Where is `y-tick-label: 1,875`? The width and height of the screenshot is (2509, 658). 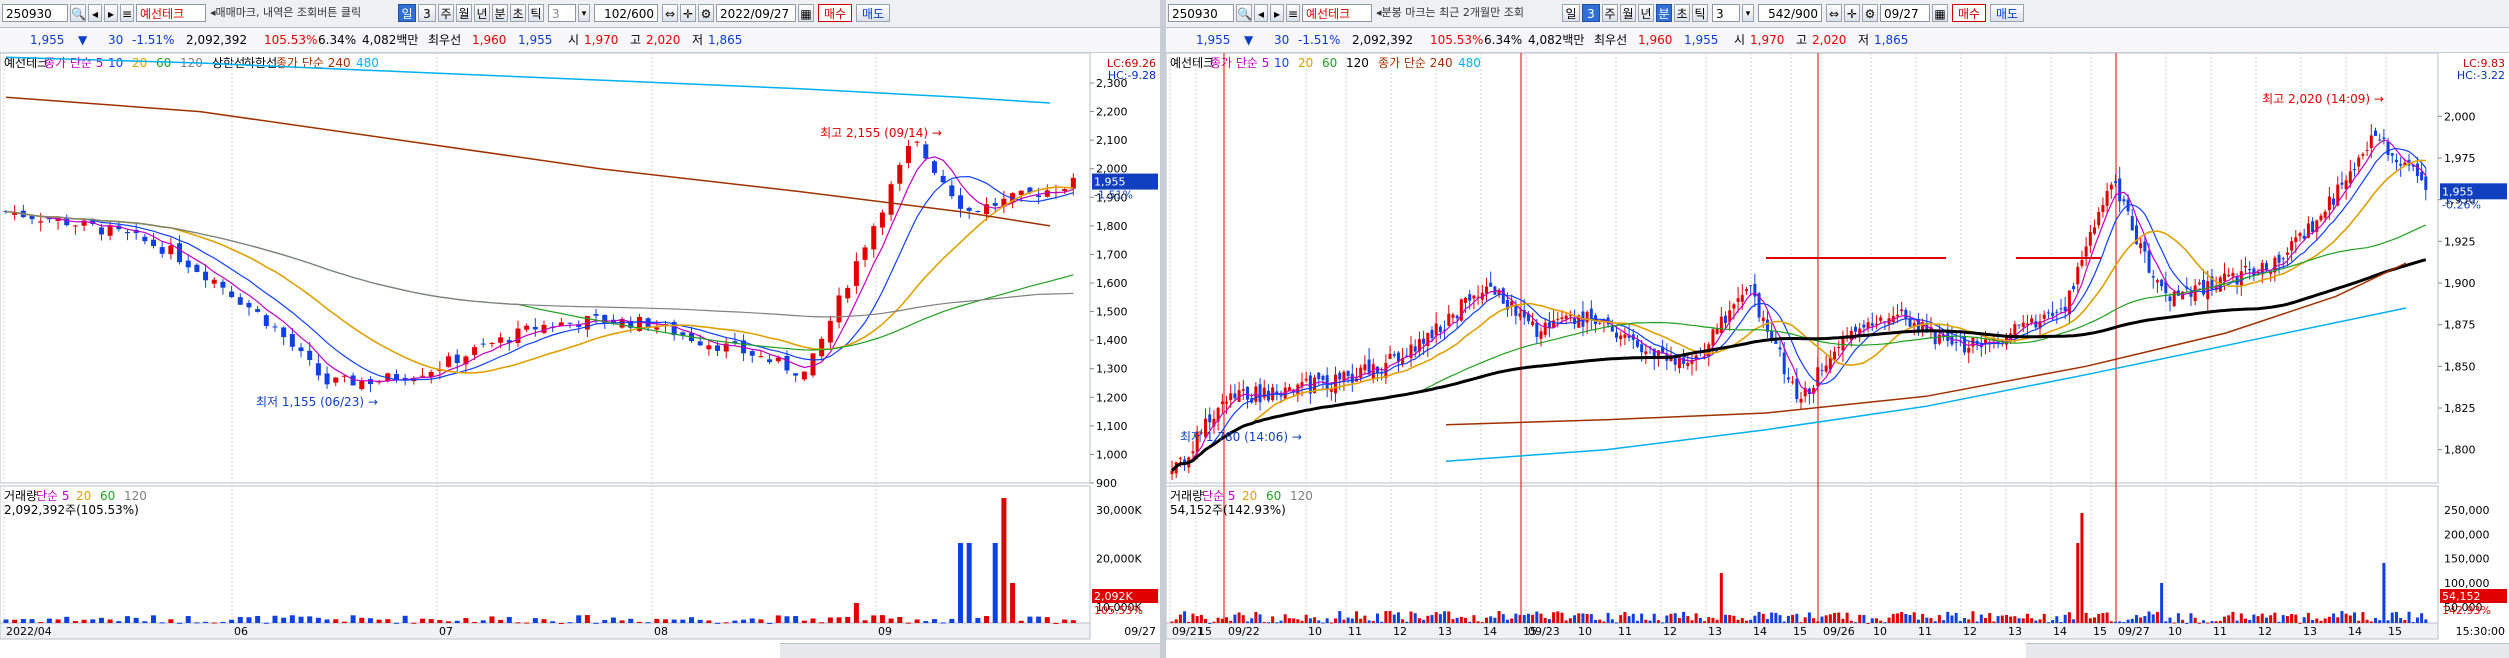 y-tick-label: 1,875 is located at coordinates (2460, 325).